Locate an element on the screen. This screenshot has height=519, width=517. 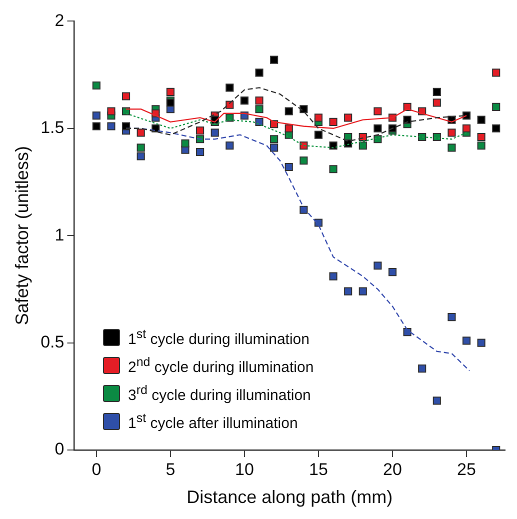
y-tick-label: 1.5 is located at coordinates (52, 128).